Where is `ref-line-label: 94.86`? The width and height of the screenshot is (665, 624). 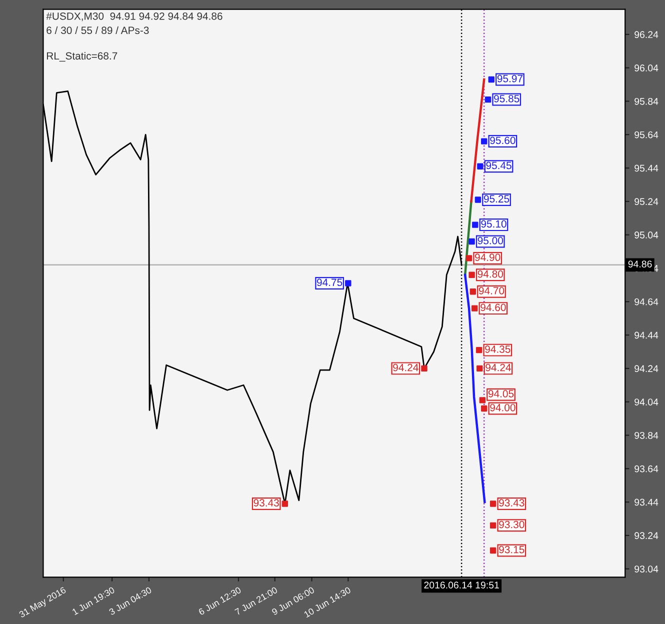
ref-line-label: 94.86 is located at coordinates (640, 264).